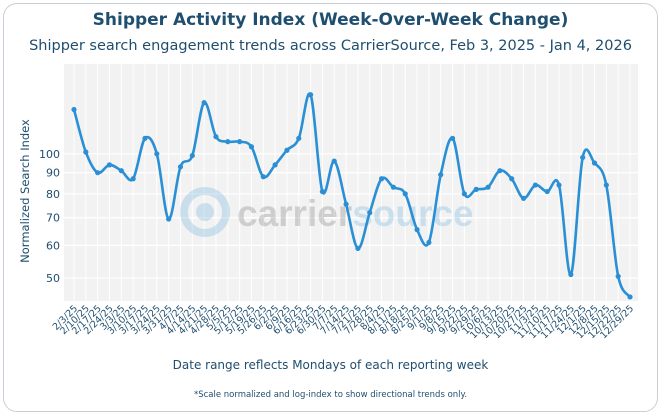  I want to click on y-axis: 50 60 70 80 90 100, so click(49, 216).